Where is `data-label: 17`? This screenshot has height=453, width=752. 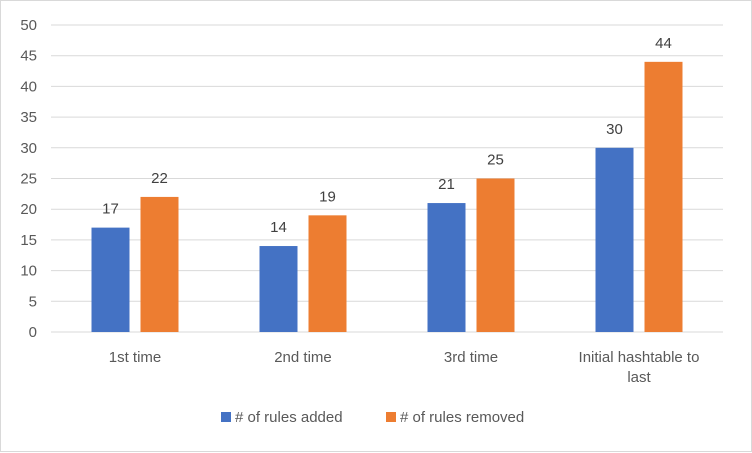
data-label: 17 is located at coordinates (110, 209).